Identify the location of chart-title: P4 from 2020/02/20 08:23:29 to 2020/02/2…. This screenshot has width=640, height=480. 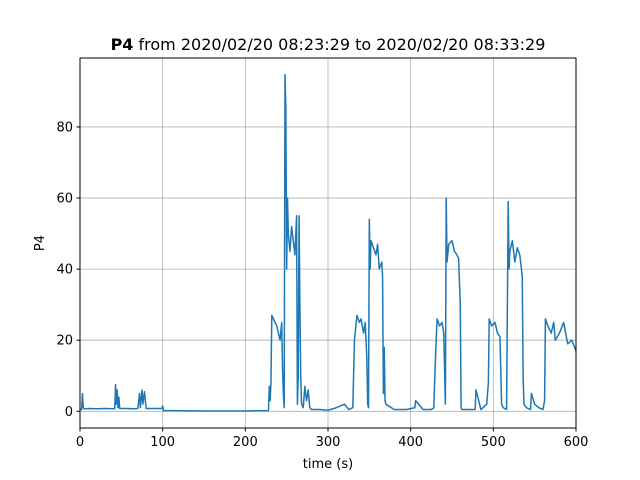
(328, 44).